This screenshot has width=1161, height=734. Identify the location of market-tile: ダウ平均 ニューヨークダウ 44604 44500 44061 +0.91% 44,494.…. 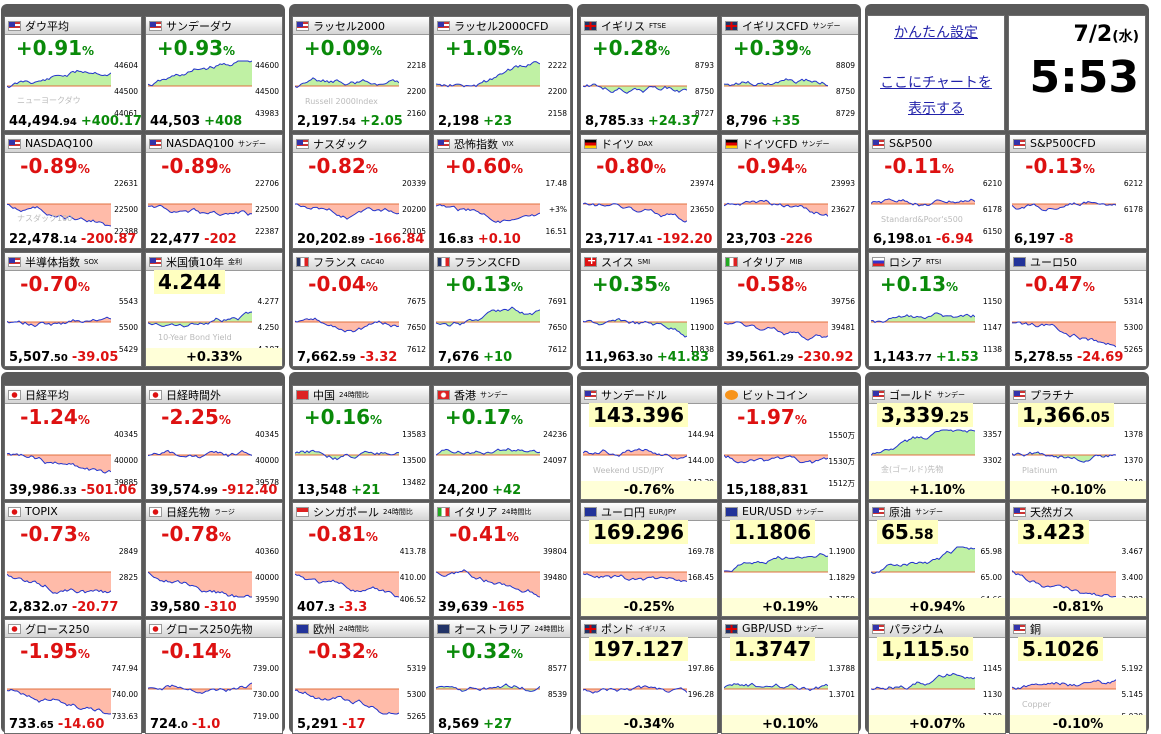
(73, 73).